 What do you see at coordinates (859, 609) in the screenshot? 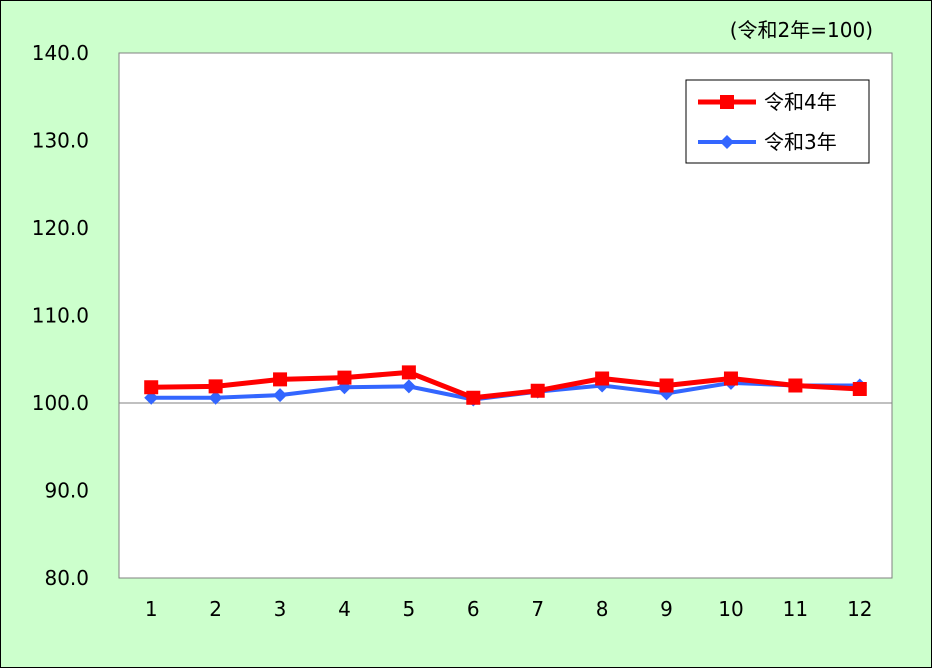
I see `x-tick-label: 12` at bounding box center [859, 609].